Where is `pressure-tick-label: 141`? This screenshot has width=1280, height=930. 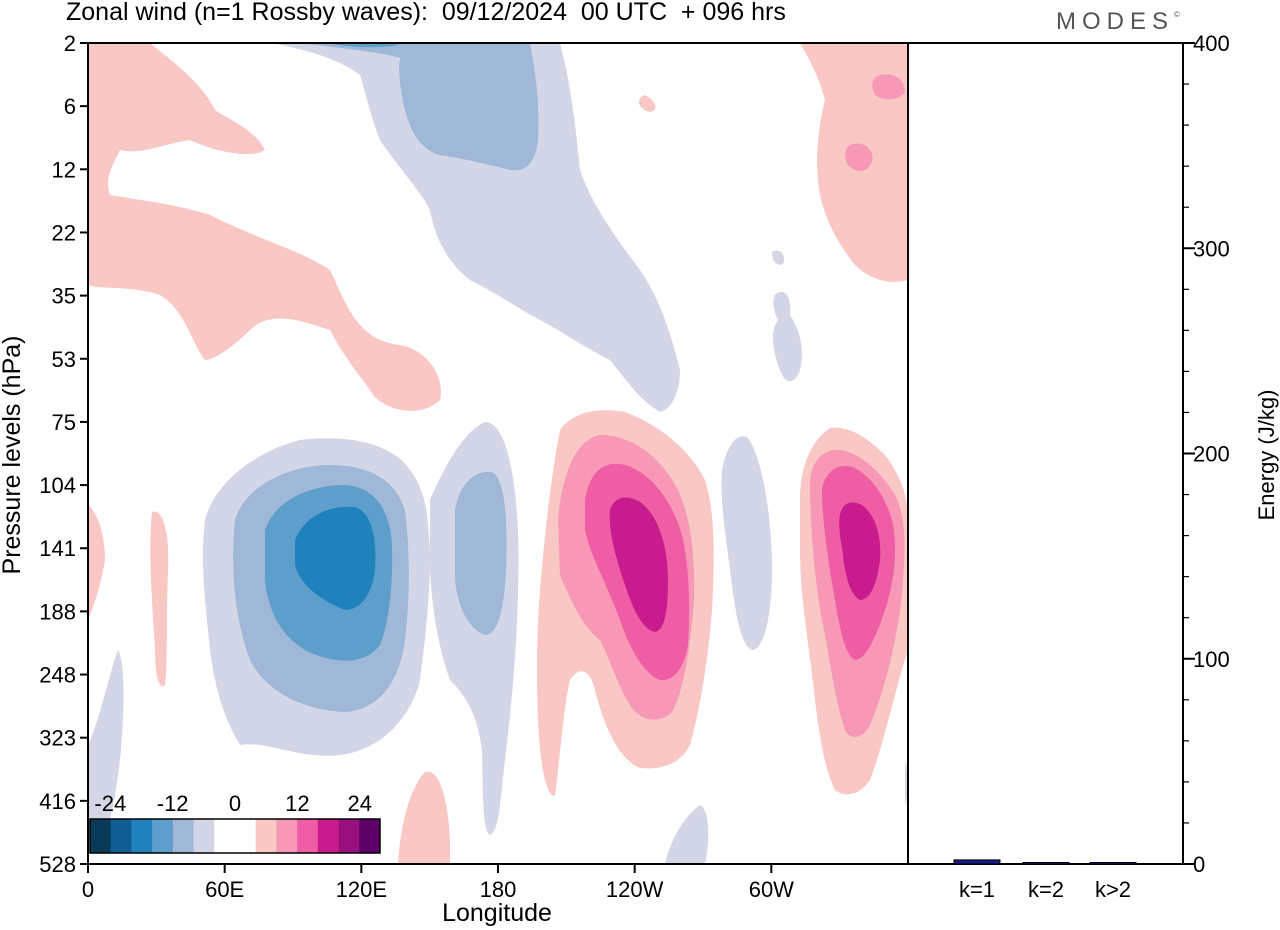 pressure-tick-label: 141 is located at coordinates (57, 548).